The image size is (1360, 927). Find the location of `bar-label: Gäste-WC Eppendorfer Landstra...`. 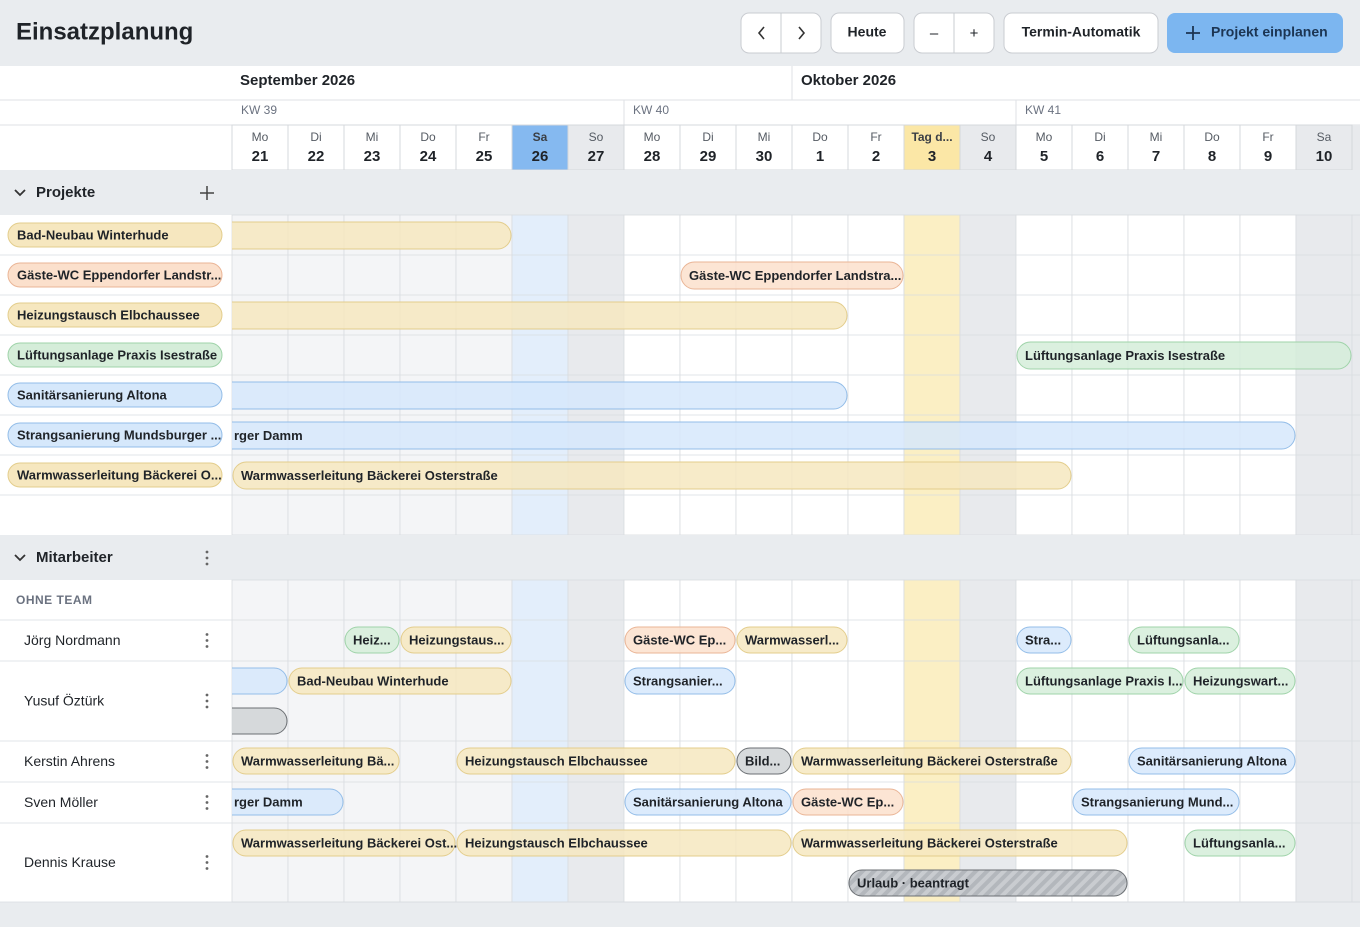

bar-label: Gäste-WC Eppendorfer Landstra... is located at coordinates (795, 275).